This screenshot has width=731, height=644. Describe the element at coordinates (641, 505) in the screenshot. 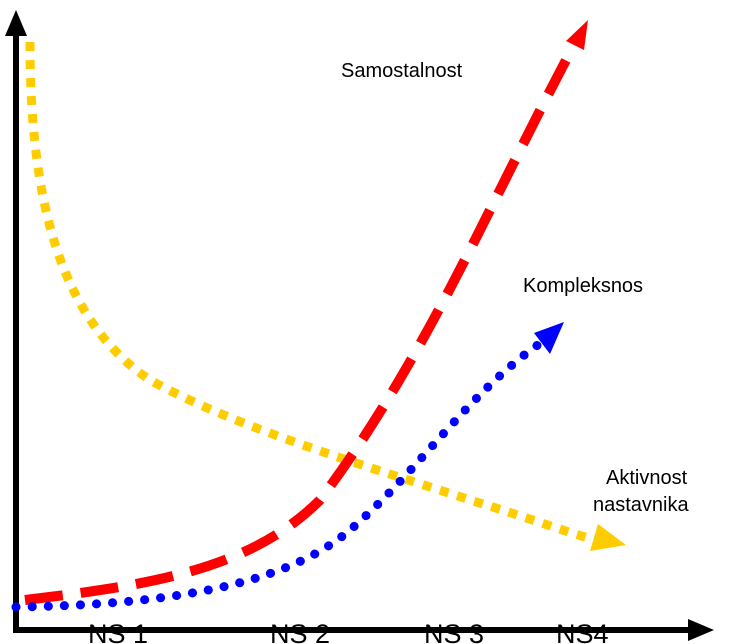

I see `aktivnost-label-line2: nastavnika` at that location.